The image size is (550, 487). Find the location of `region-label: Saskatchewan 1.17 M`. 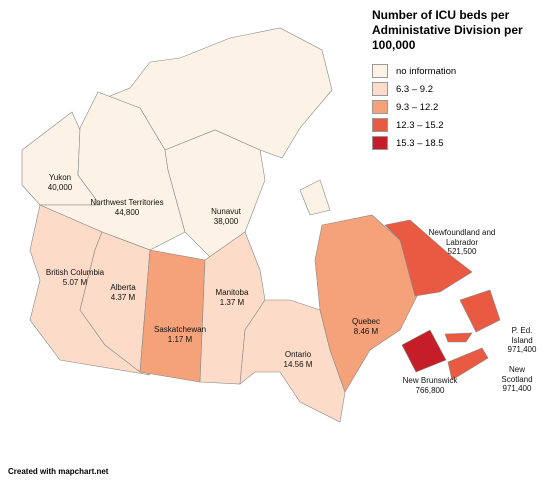

region-label: Saskatchewan 1.17 M is located at coordinates (180, 334).